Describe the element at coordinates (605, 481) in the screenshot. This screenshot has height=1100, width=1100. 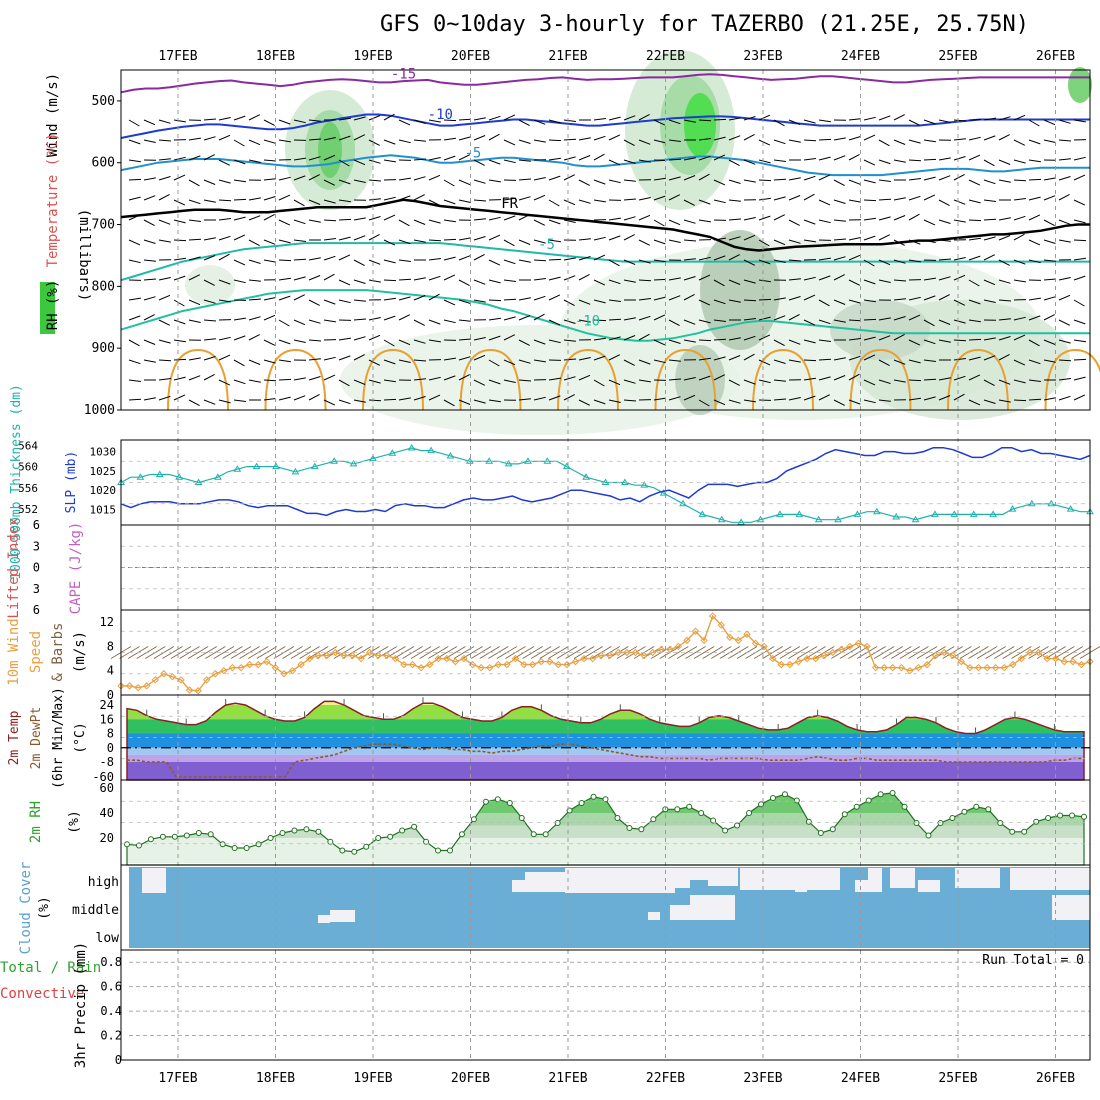
I see `slp-line` at that location.